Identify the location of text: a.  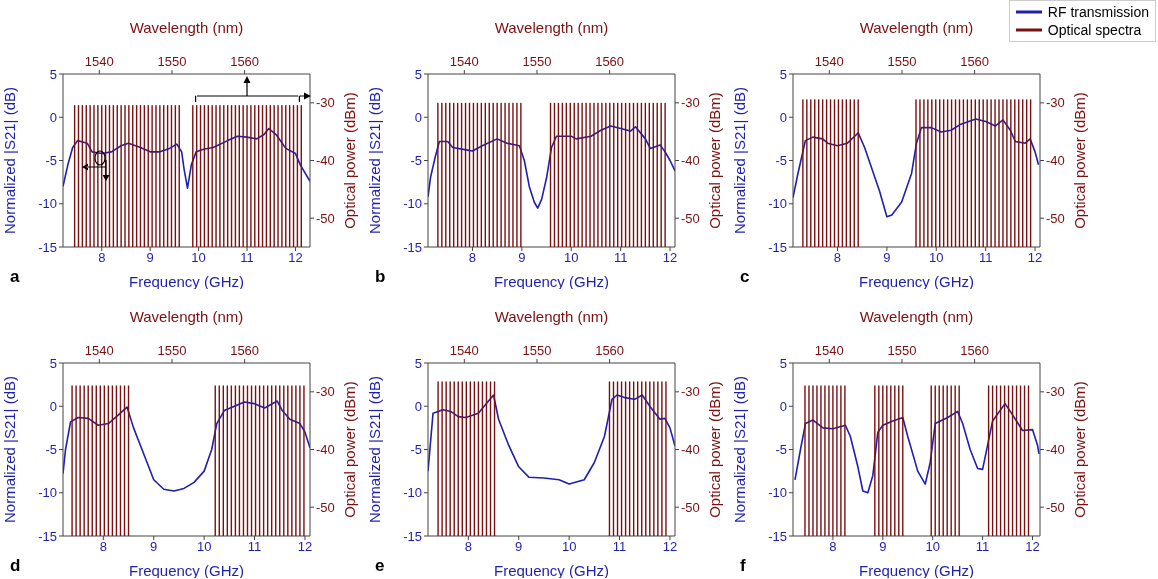
(15, 277).